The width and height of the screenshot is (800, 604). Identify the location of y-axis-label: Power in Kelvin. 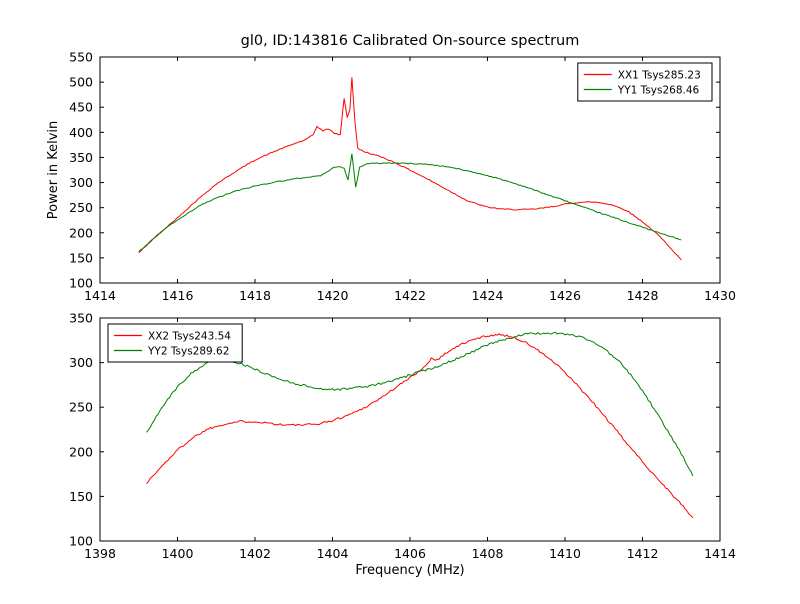
(53, 170).